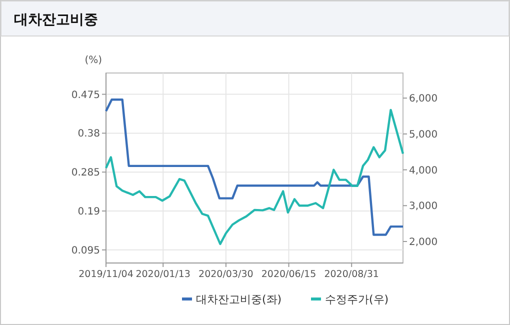  What do you see at coordinates (85, 173) in the screenshot?
I see `y-tick-label: 0.285` at bounding box center [85, 173].